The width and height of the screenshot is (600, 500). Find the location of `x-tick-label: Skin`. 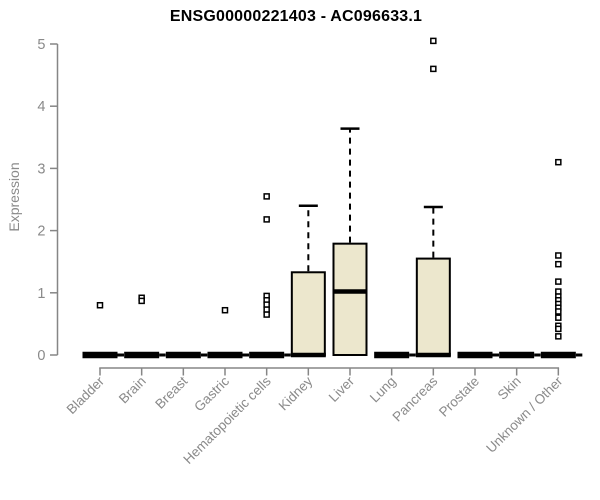

x-tick-label: Skin is located at coordinates (509, 388).